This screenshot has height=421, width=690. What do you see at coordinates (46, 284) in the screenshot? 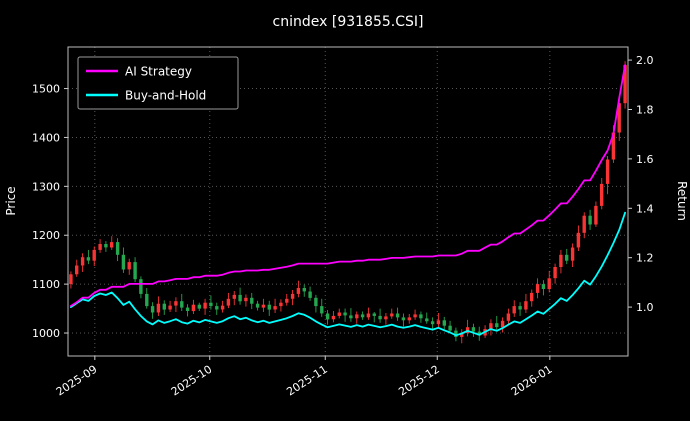
I see `price-tick-label: 1100` at bounding box center [46, 284].